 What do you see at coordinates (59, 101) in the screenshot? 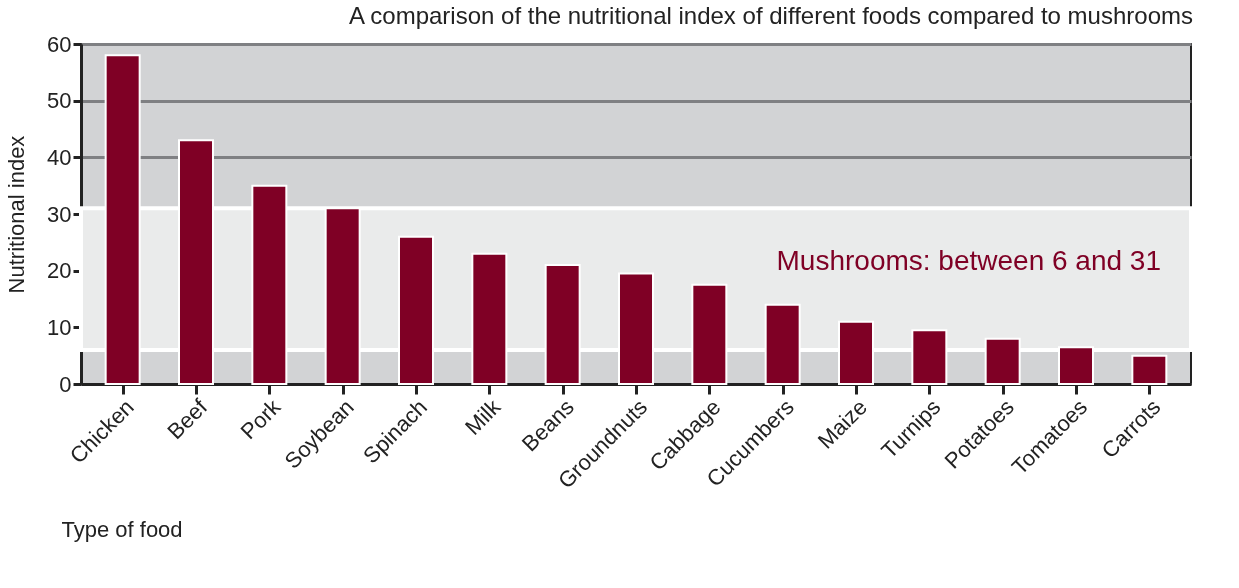
I see `y-tick-label: 50` at bounding box center [59, 101].